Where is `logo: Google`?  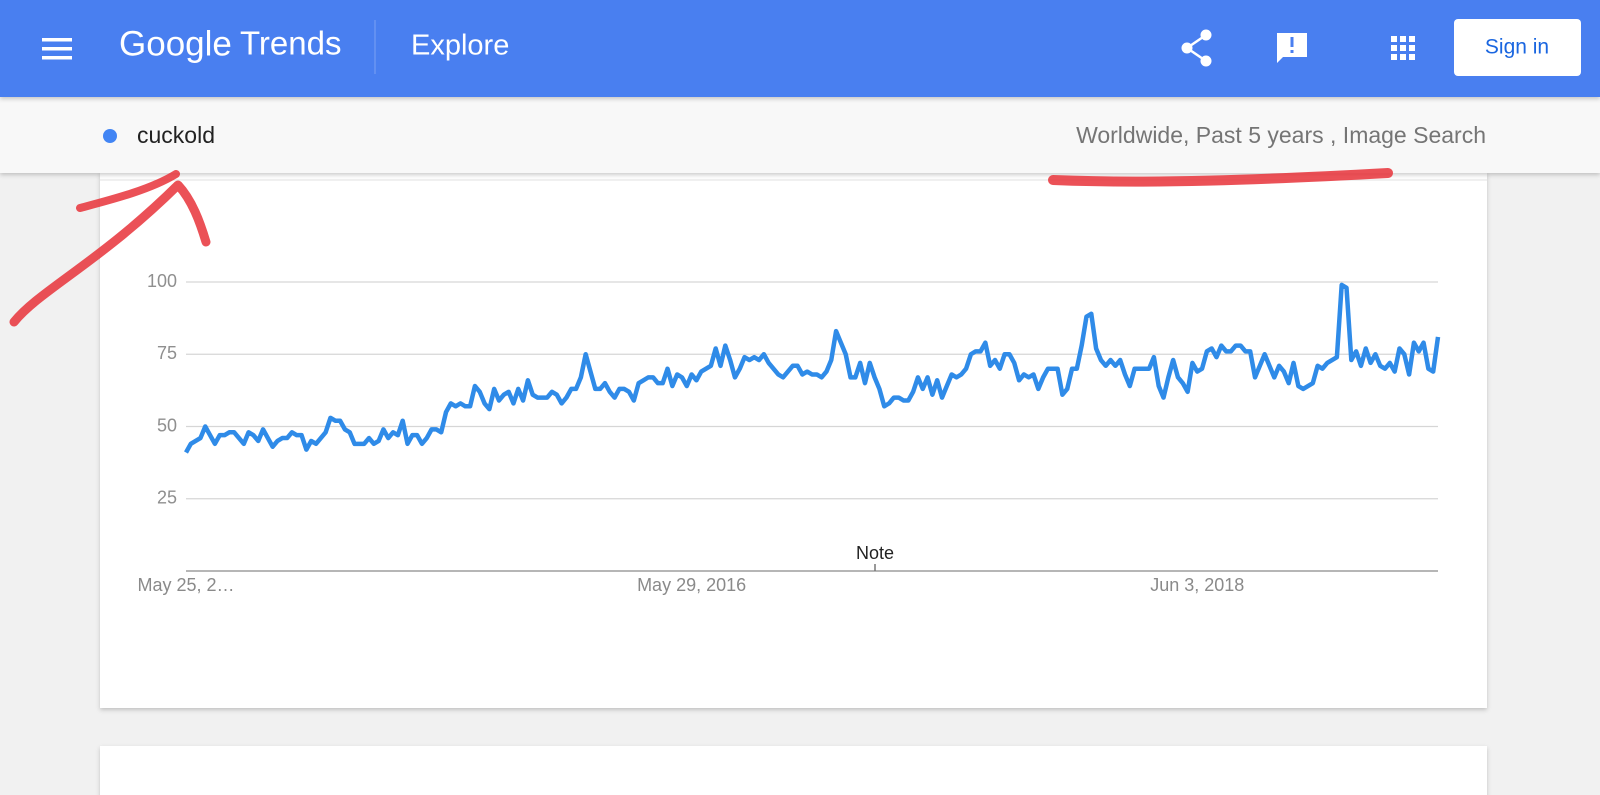 logo: Google is located at coordinates (175, 43).